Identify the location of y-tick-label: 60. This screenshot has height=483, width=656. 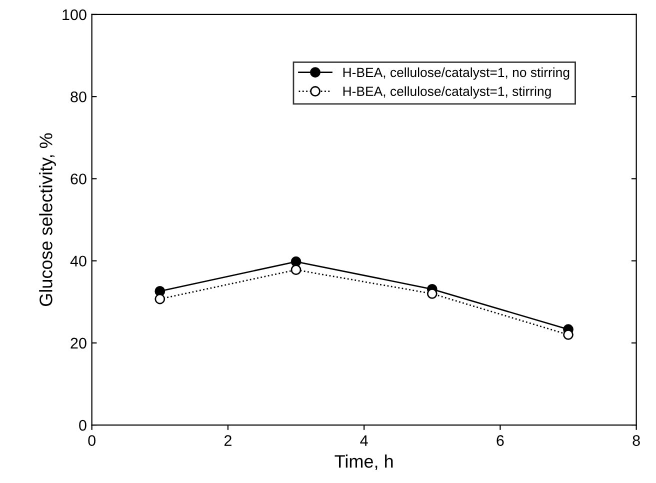
(78, 179).